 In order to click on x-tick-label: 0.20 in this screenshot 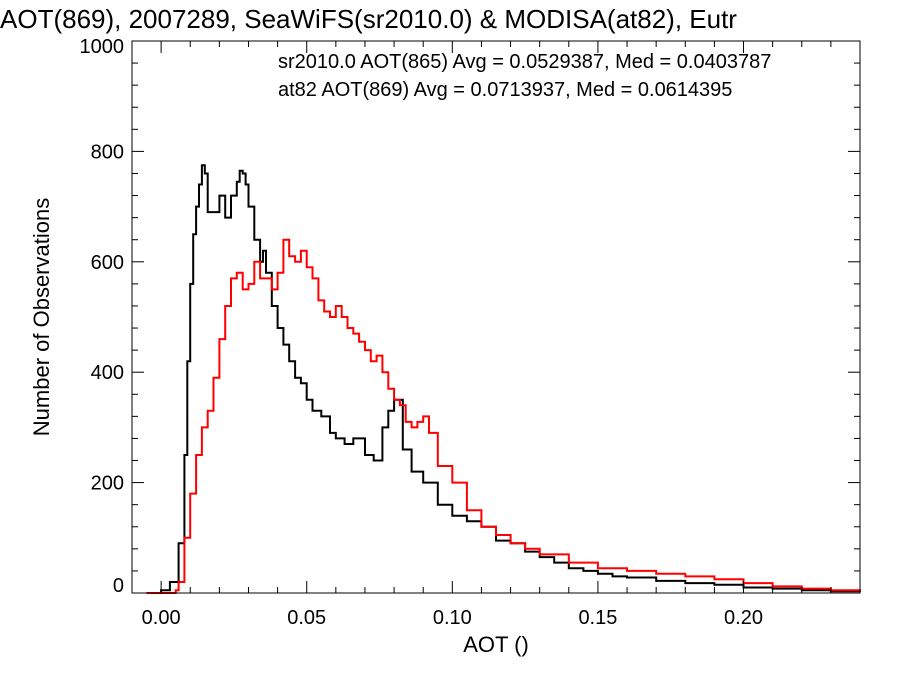, I will do `click(743, 618)`.